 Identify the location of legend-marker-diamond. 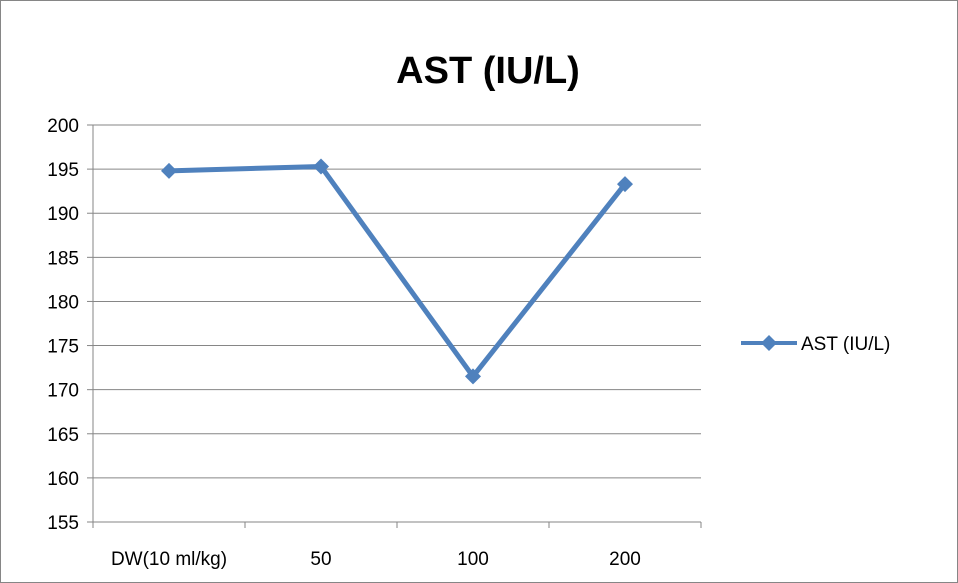
(769, 343).